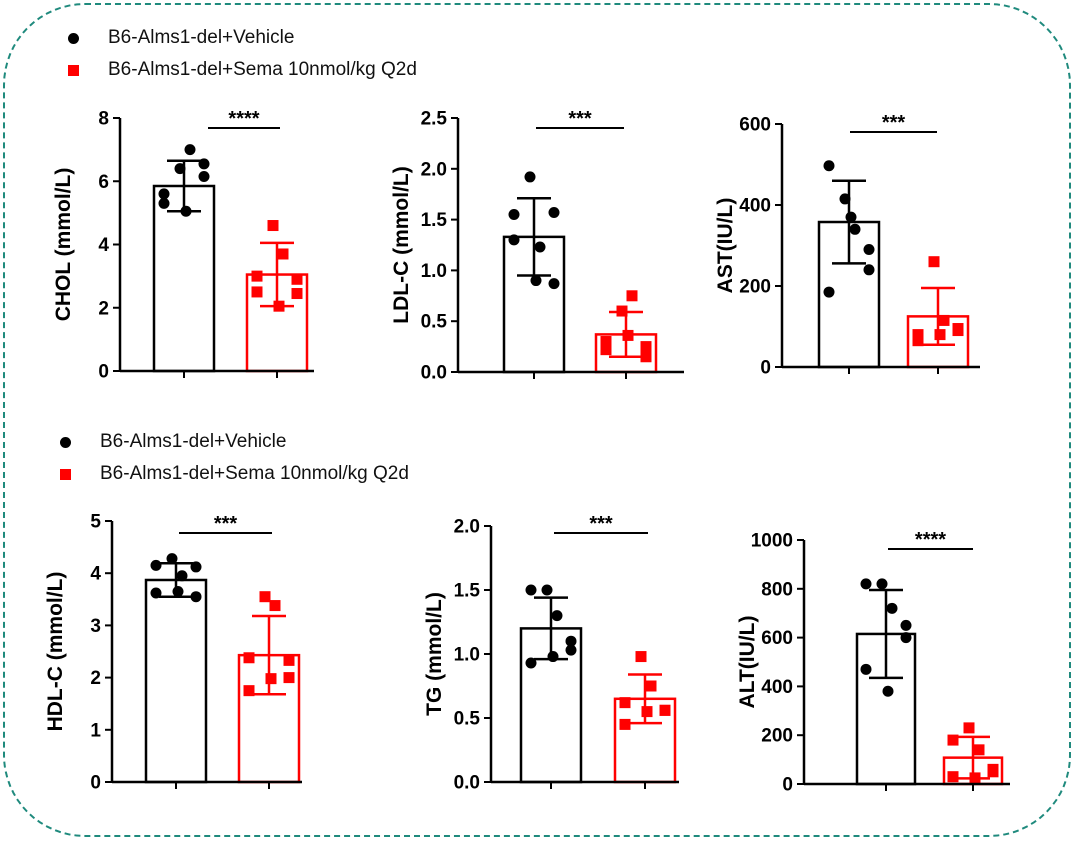 Image resolution: width=1078 pixels, height=845 pixels. What do you see at coordinates (772, 541) in the screenshot?
I see `y-tick-label: 1000` at bounding box center [772, 541].